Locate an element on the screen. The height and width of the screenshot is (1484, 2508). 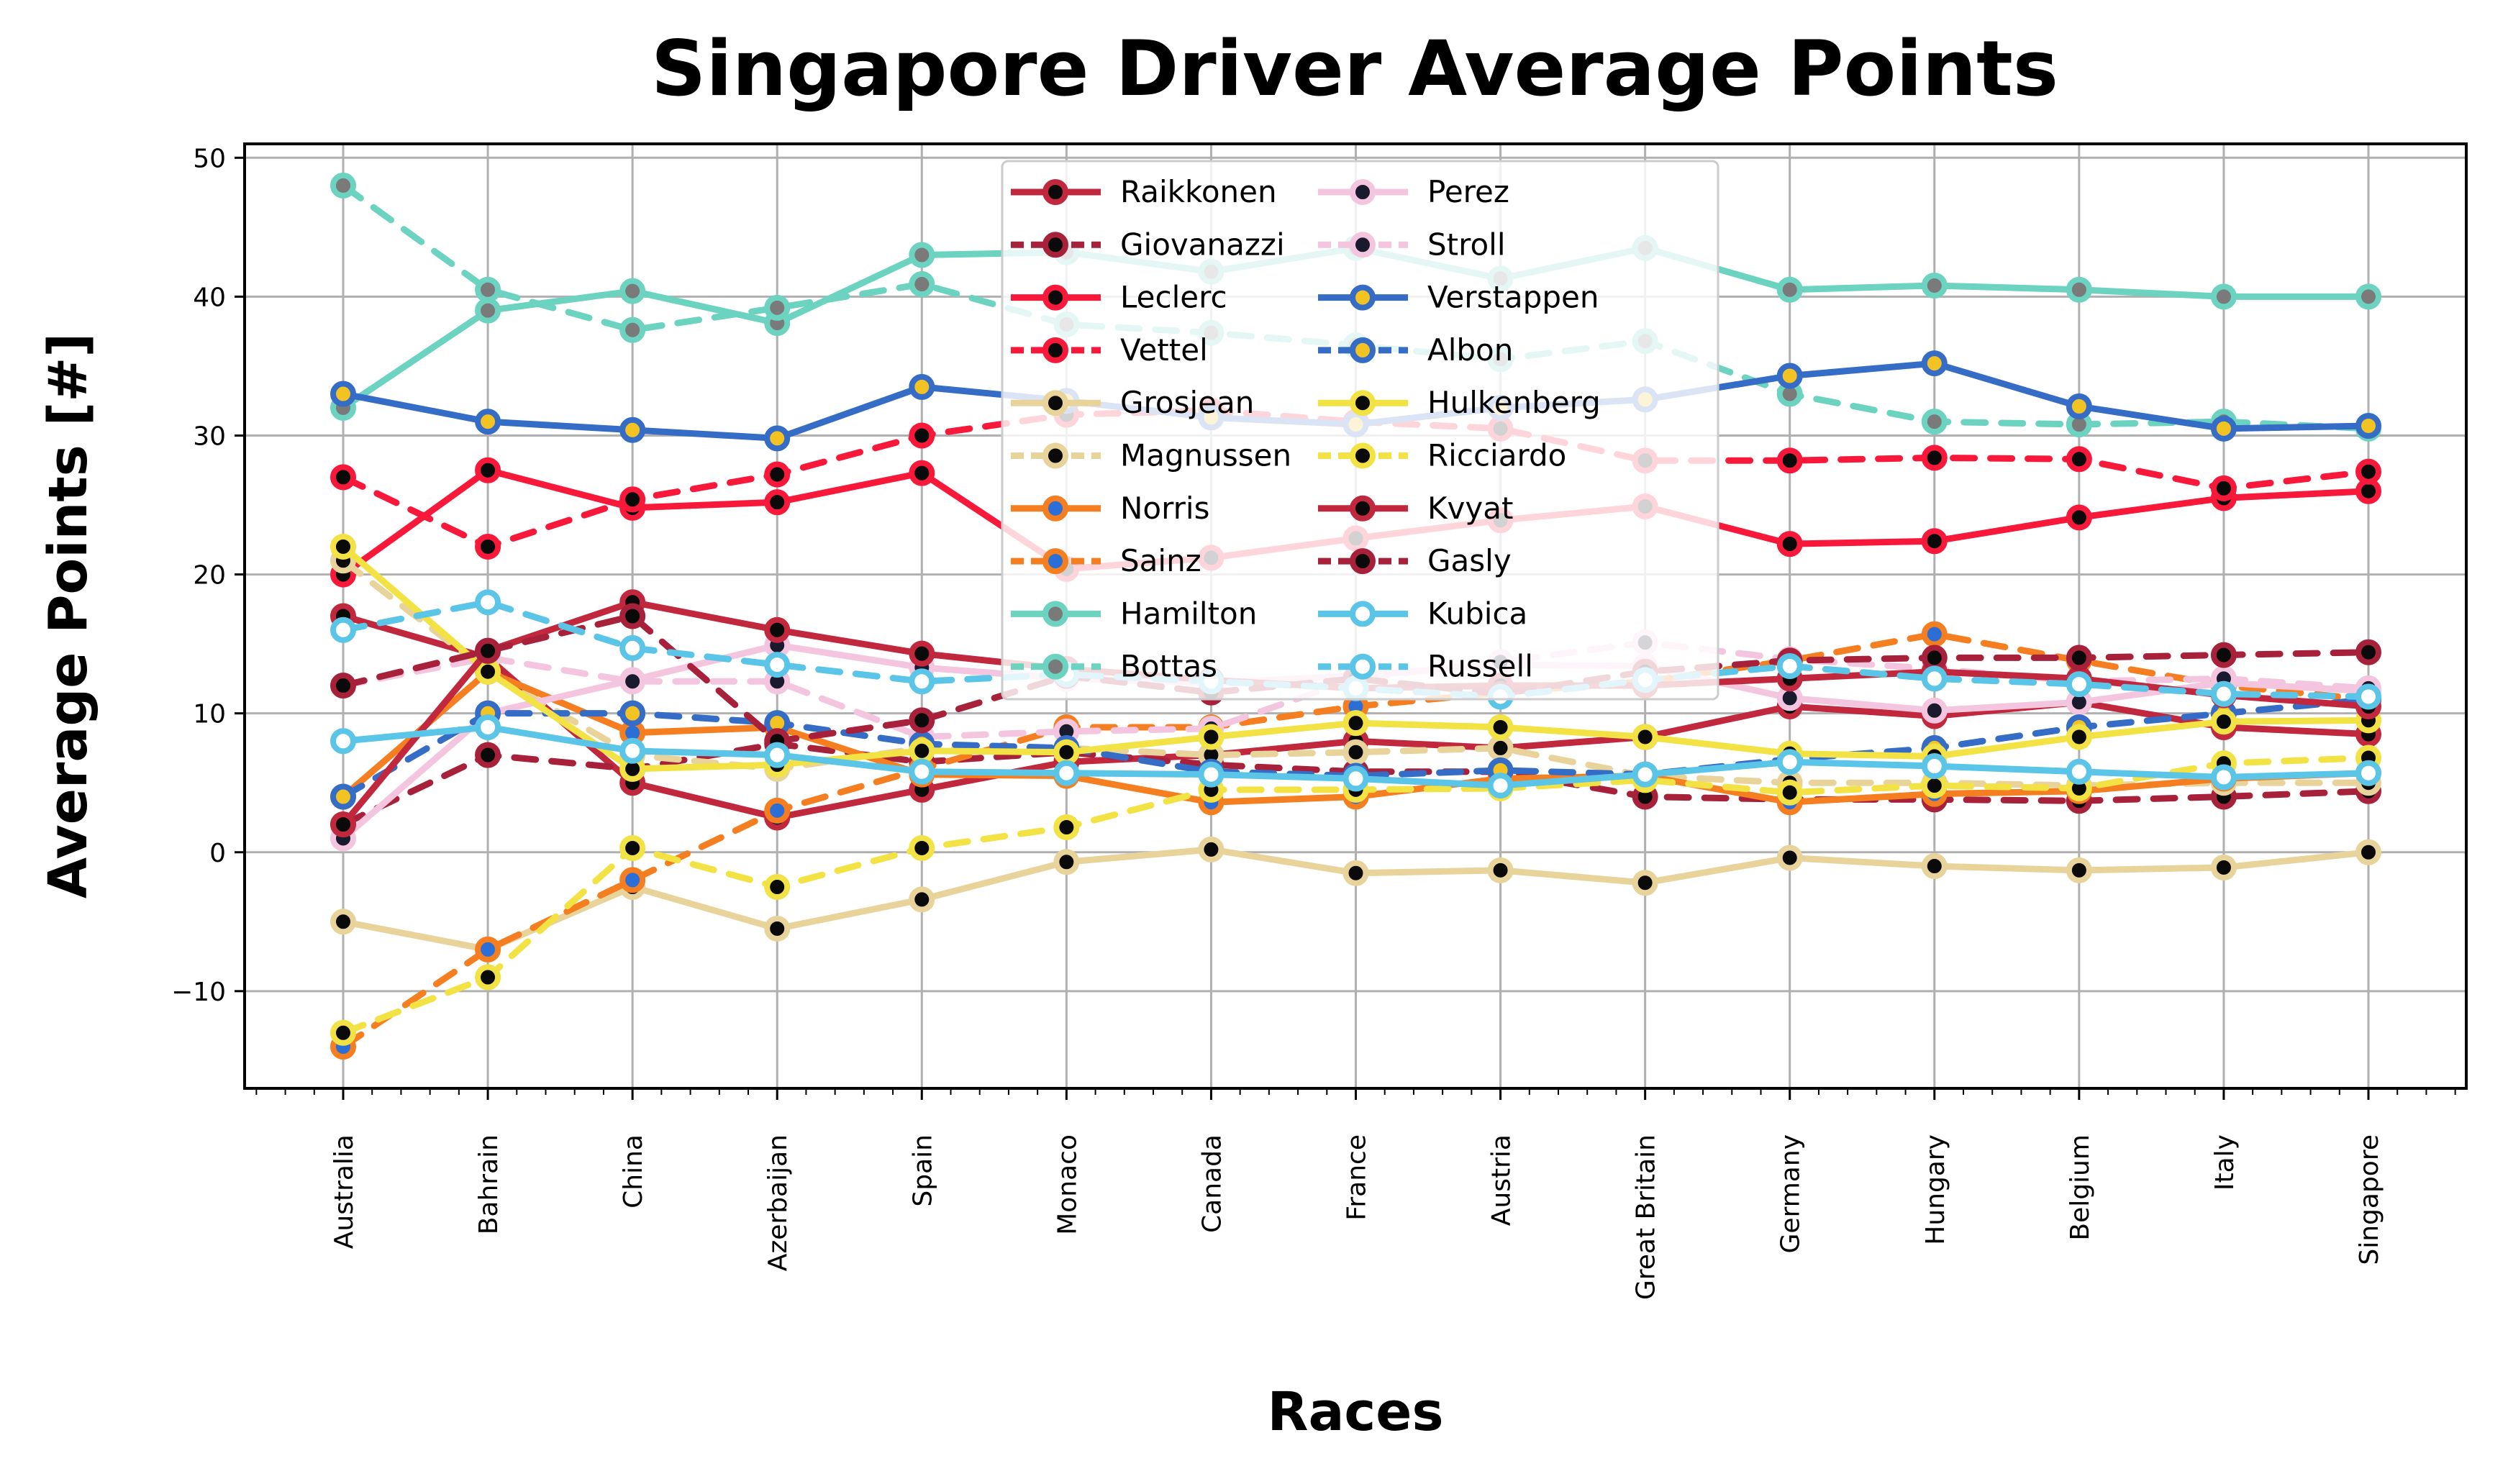
data-point-grosjean-canada is located at coordinates (1212, 849).